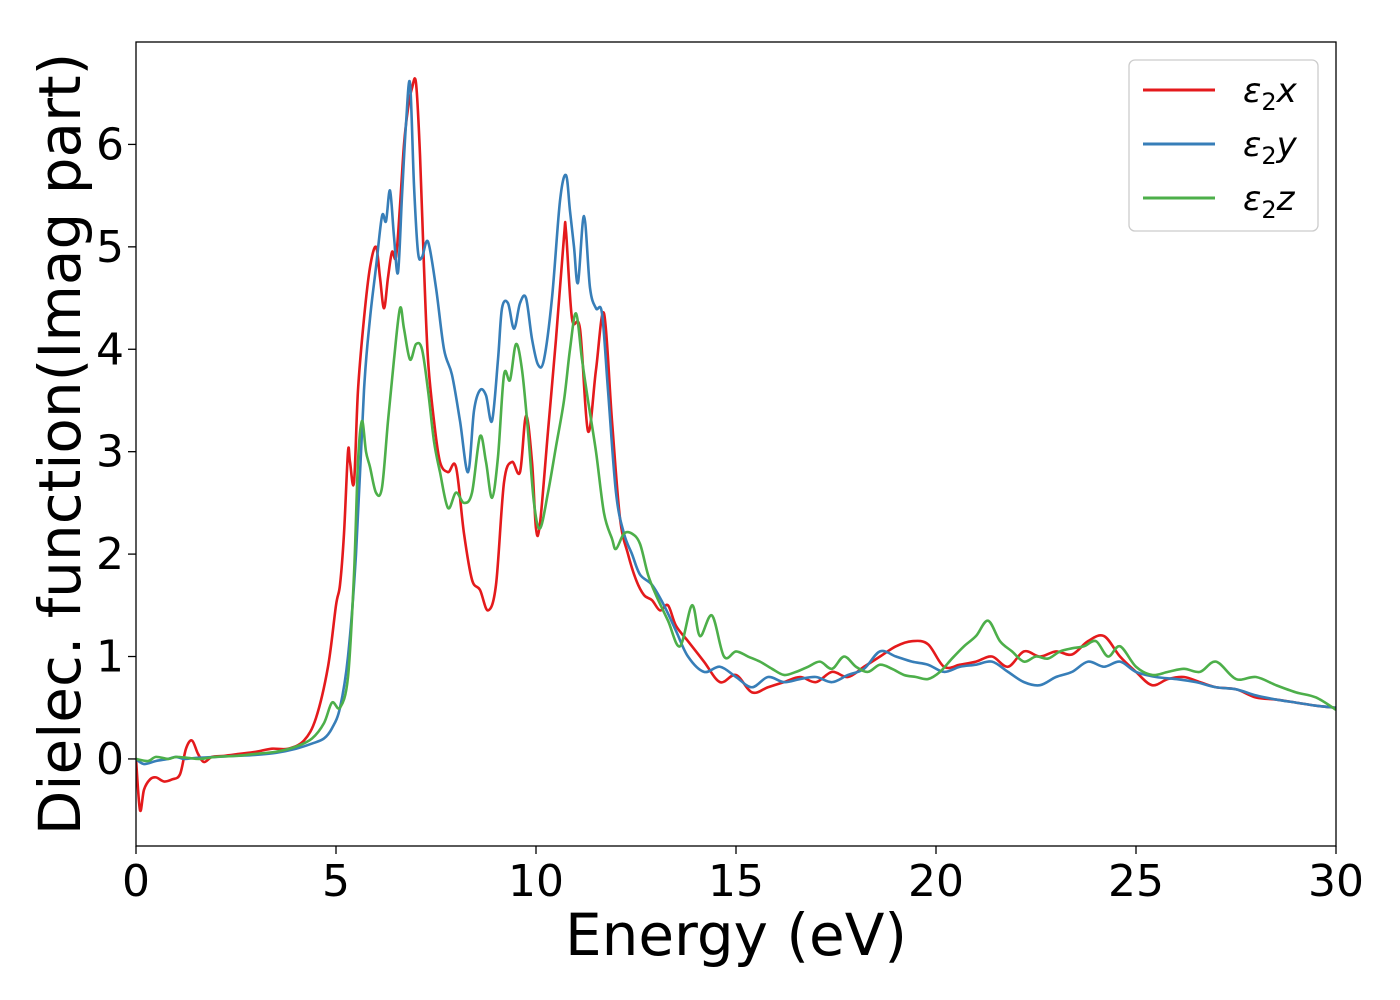  Describe the element at coordinates (1286, 199) in the screenshot. I see `legend-label-component: z` at that location.